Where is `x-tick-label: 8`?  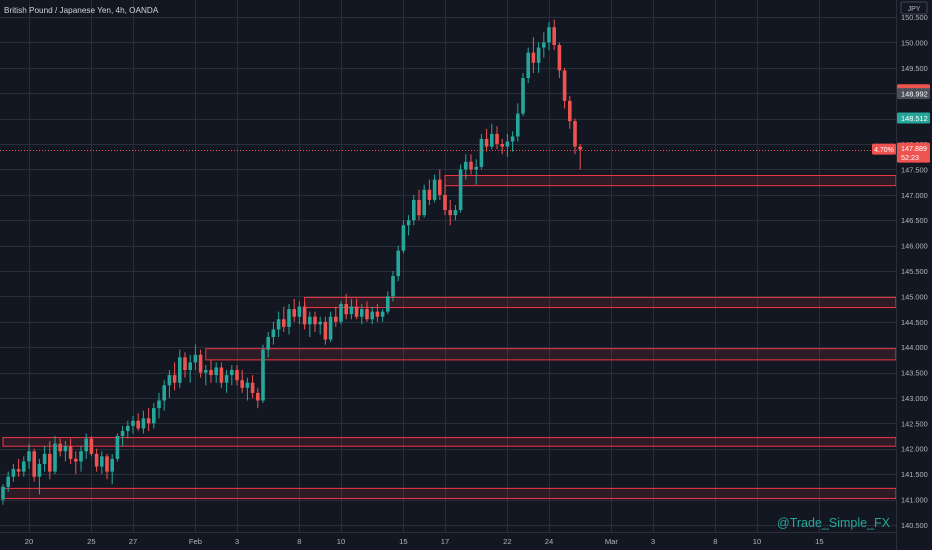
x-tick-label: 8 is located at coordinates (715, 541).